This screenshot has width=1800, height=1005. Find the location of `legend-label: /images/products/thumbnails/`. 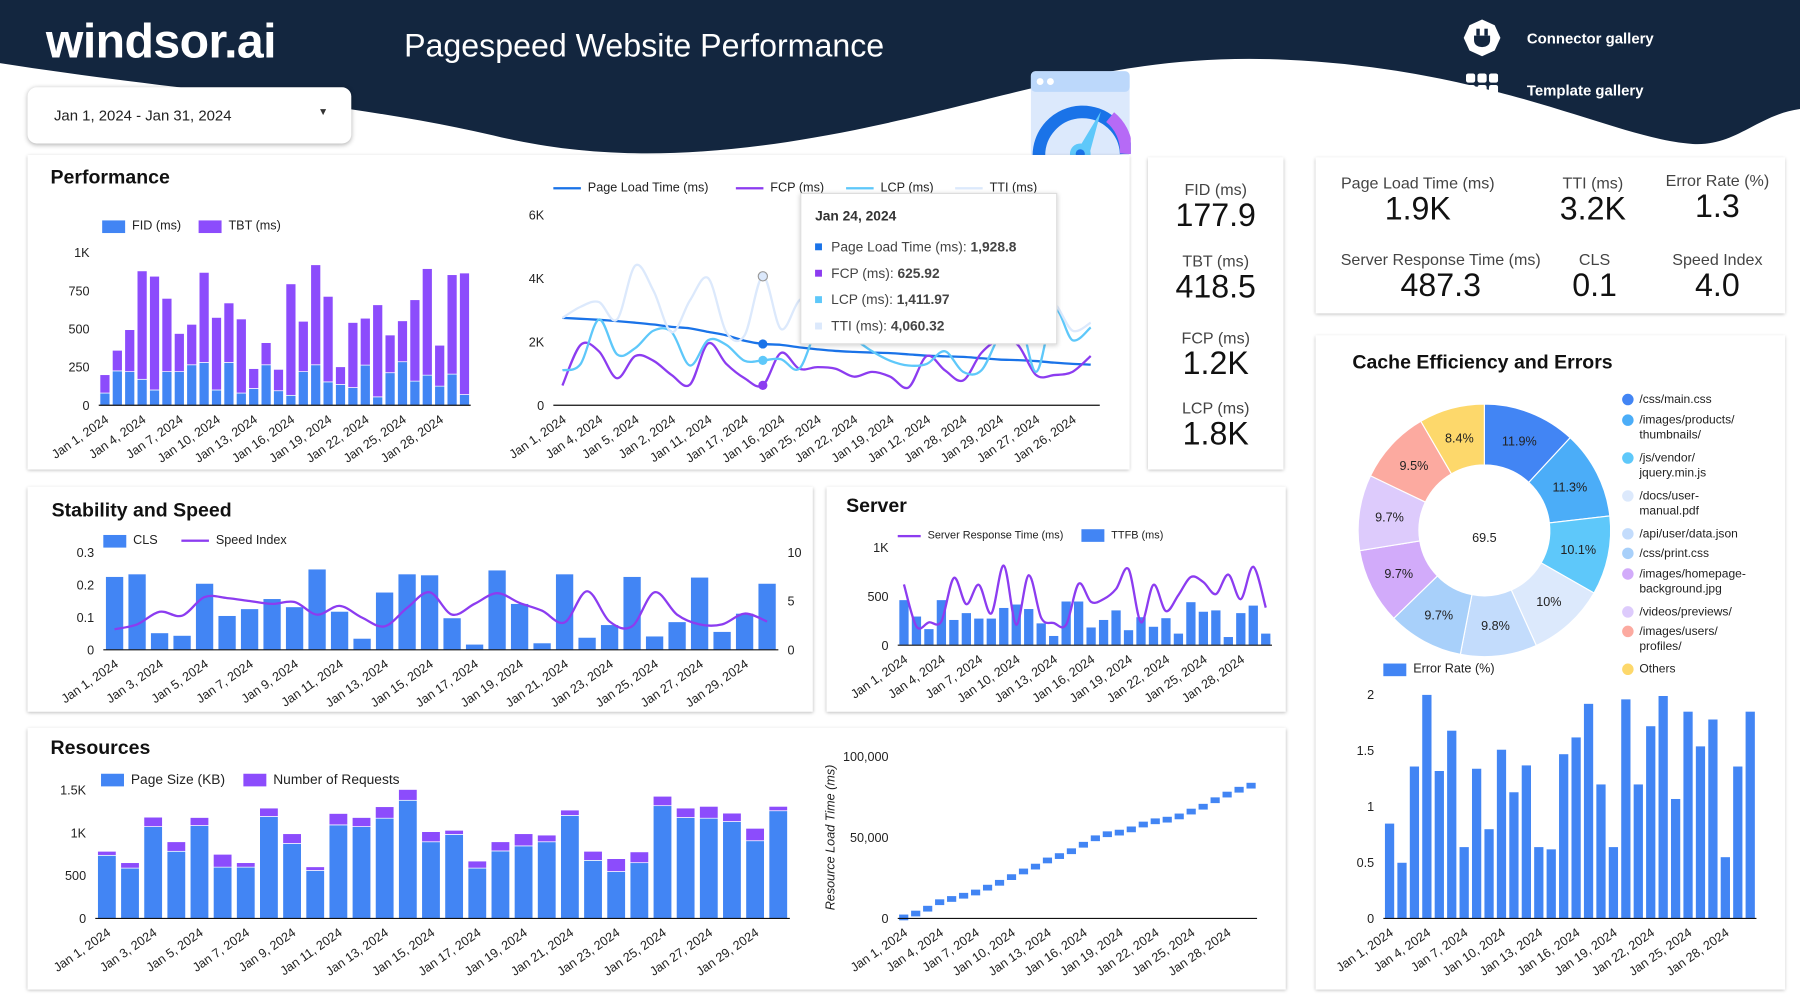

legend-label: /images/products/thumbnails/ is located at coordinates (1686, 428).